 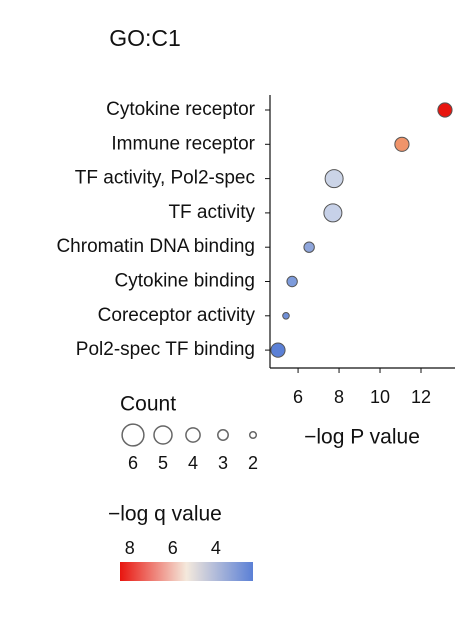 What do you see at coordinates (185, 281) in the screenshot?
I see `y-tick-label: Cytokine binding` at bounding box center [185, 281].